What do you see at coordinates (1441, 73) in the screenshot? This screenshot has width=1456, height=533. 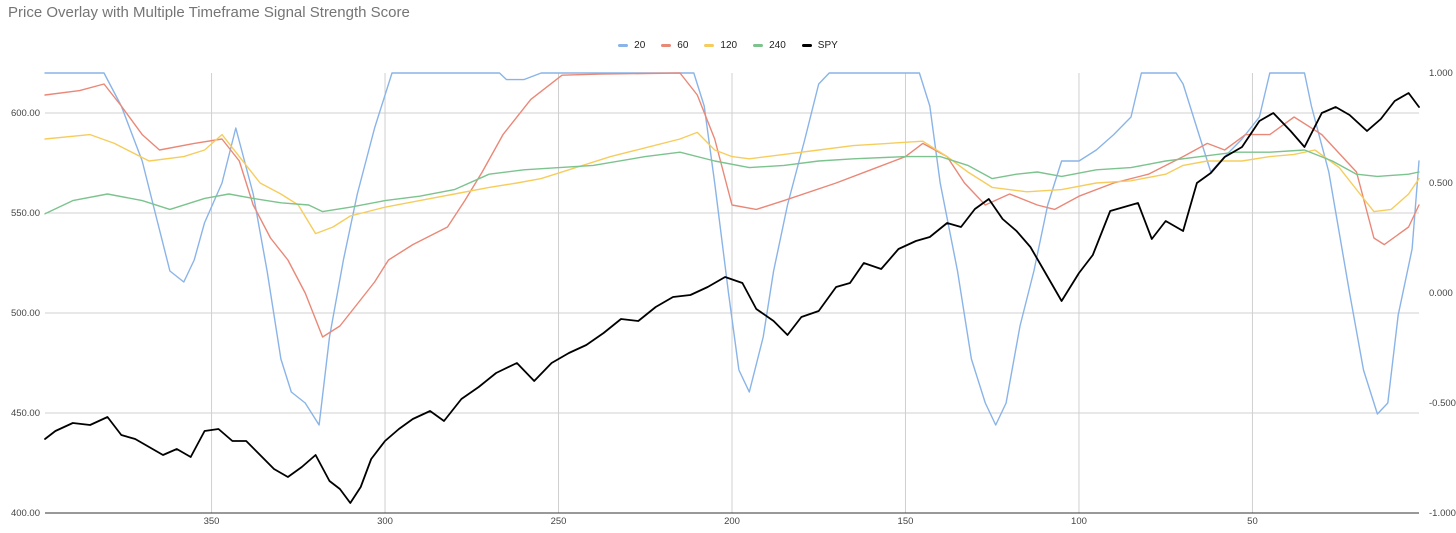 I see `y-right-tick-label: 1.000` at bounding box center [1441, 73].